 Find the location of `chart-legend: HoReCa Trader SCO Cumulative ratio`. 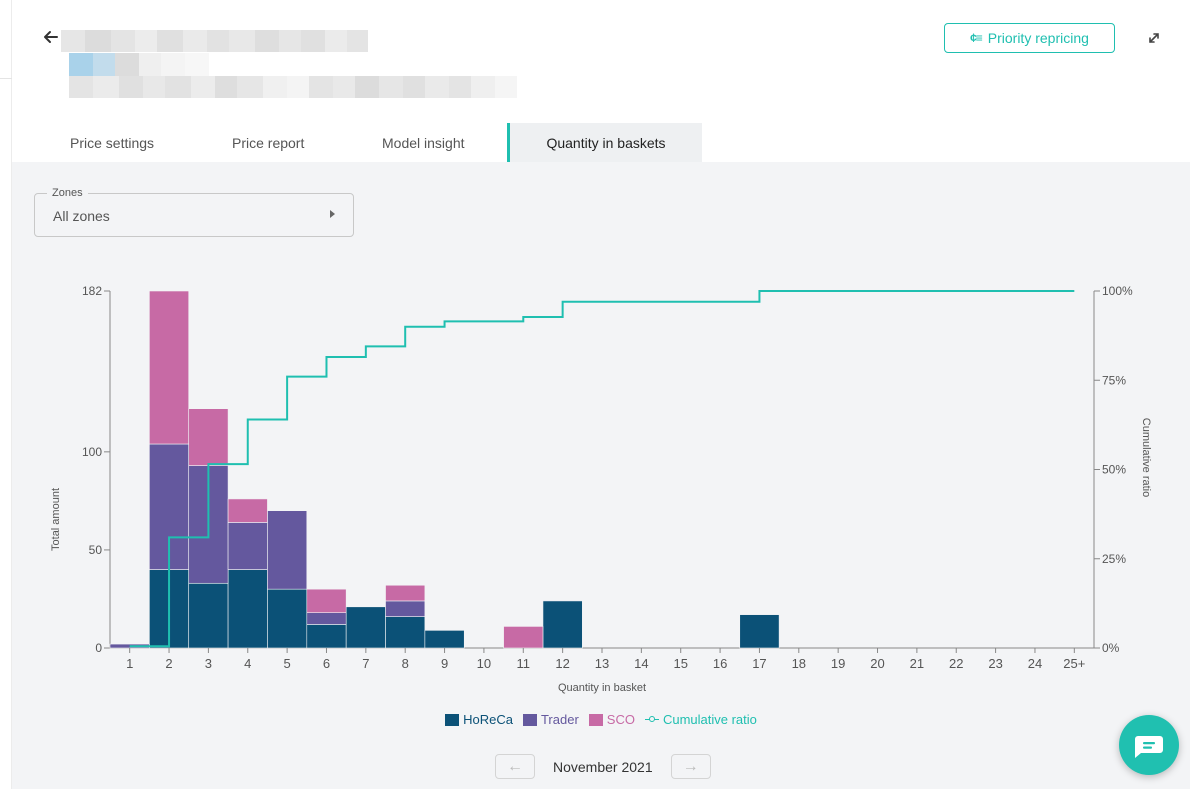

chart-legend: HoReCa Trader SCO Cumulative ratio is located at coordinates (601, 719).